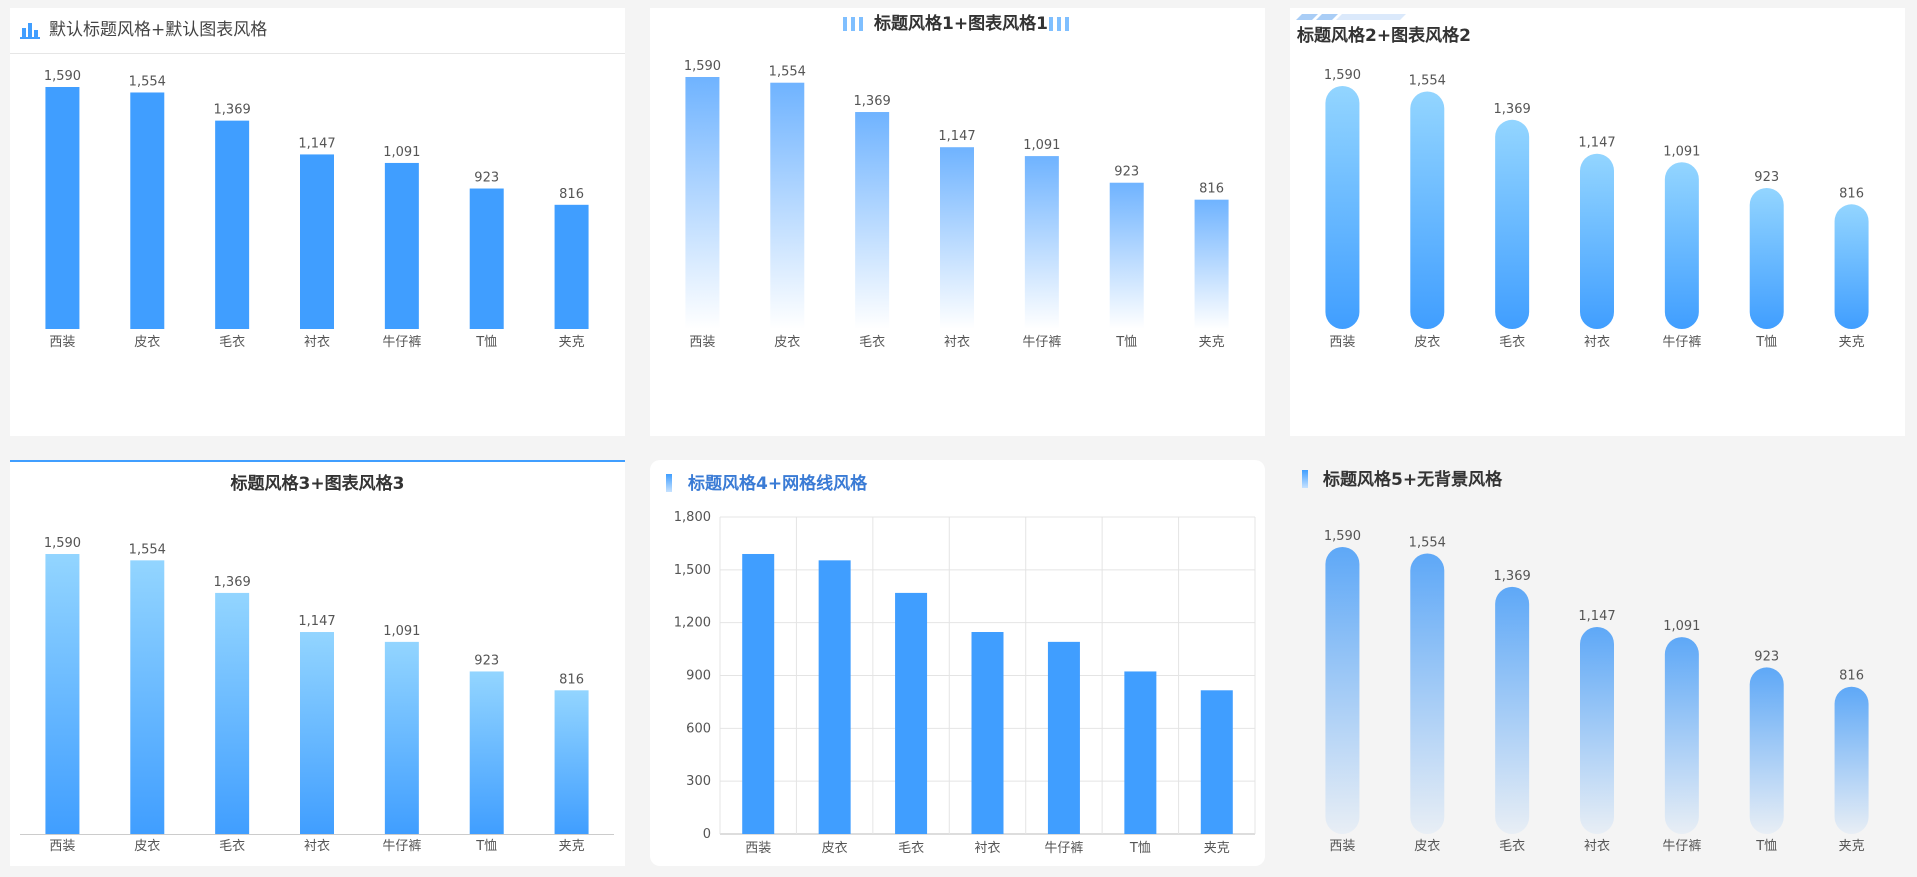 Image resolution: width=1917 pixels, height=877 pixels. I want to click on panel-title: 标题风格5+无背景风格, so click(1413, 480).